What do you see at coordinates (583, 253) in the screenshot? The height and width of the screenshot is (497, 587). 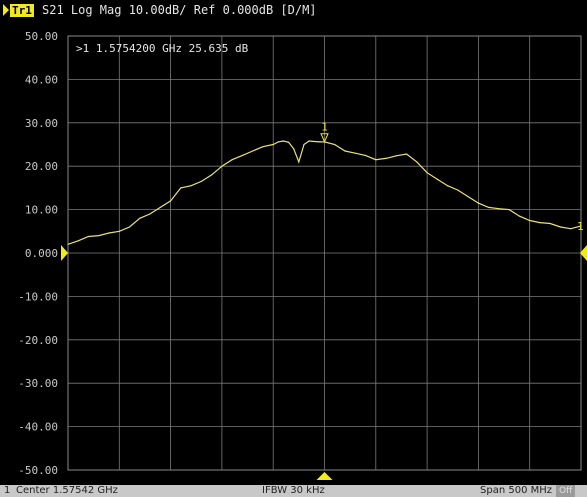 I see `ref-level-right-marker-icon` at bounding box center [583, 253].